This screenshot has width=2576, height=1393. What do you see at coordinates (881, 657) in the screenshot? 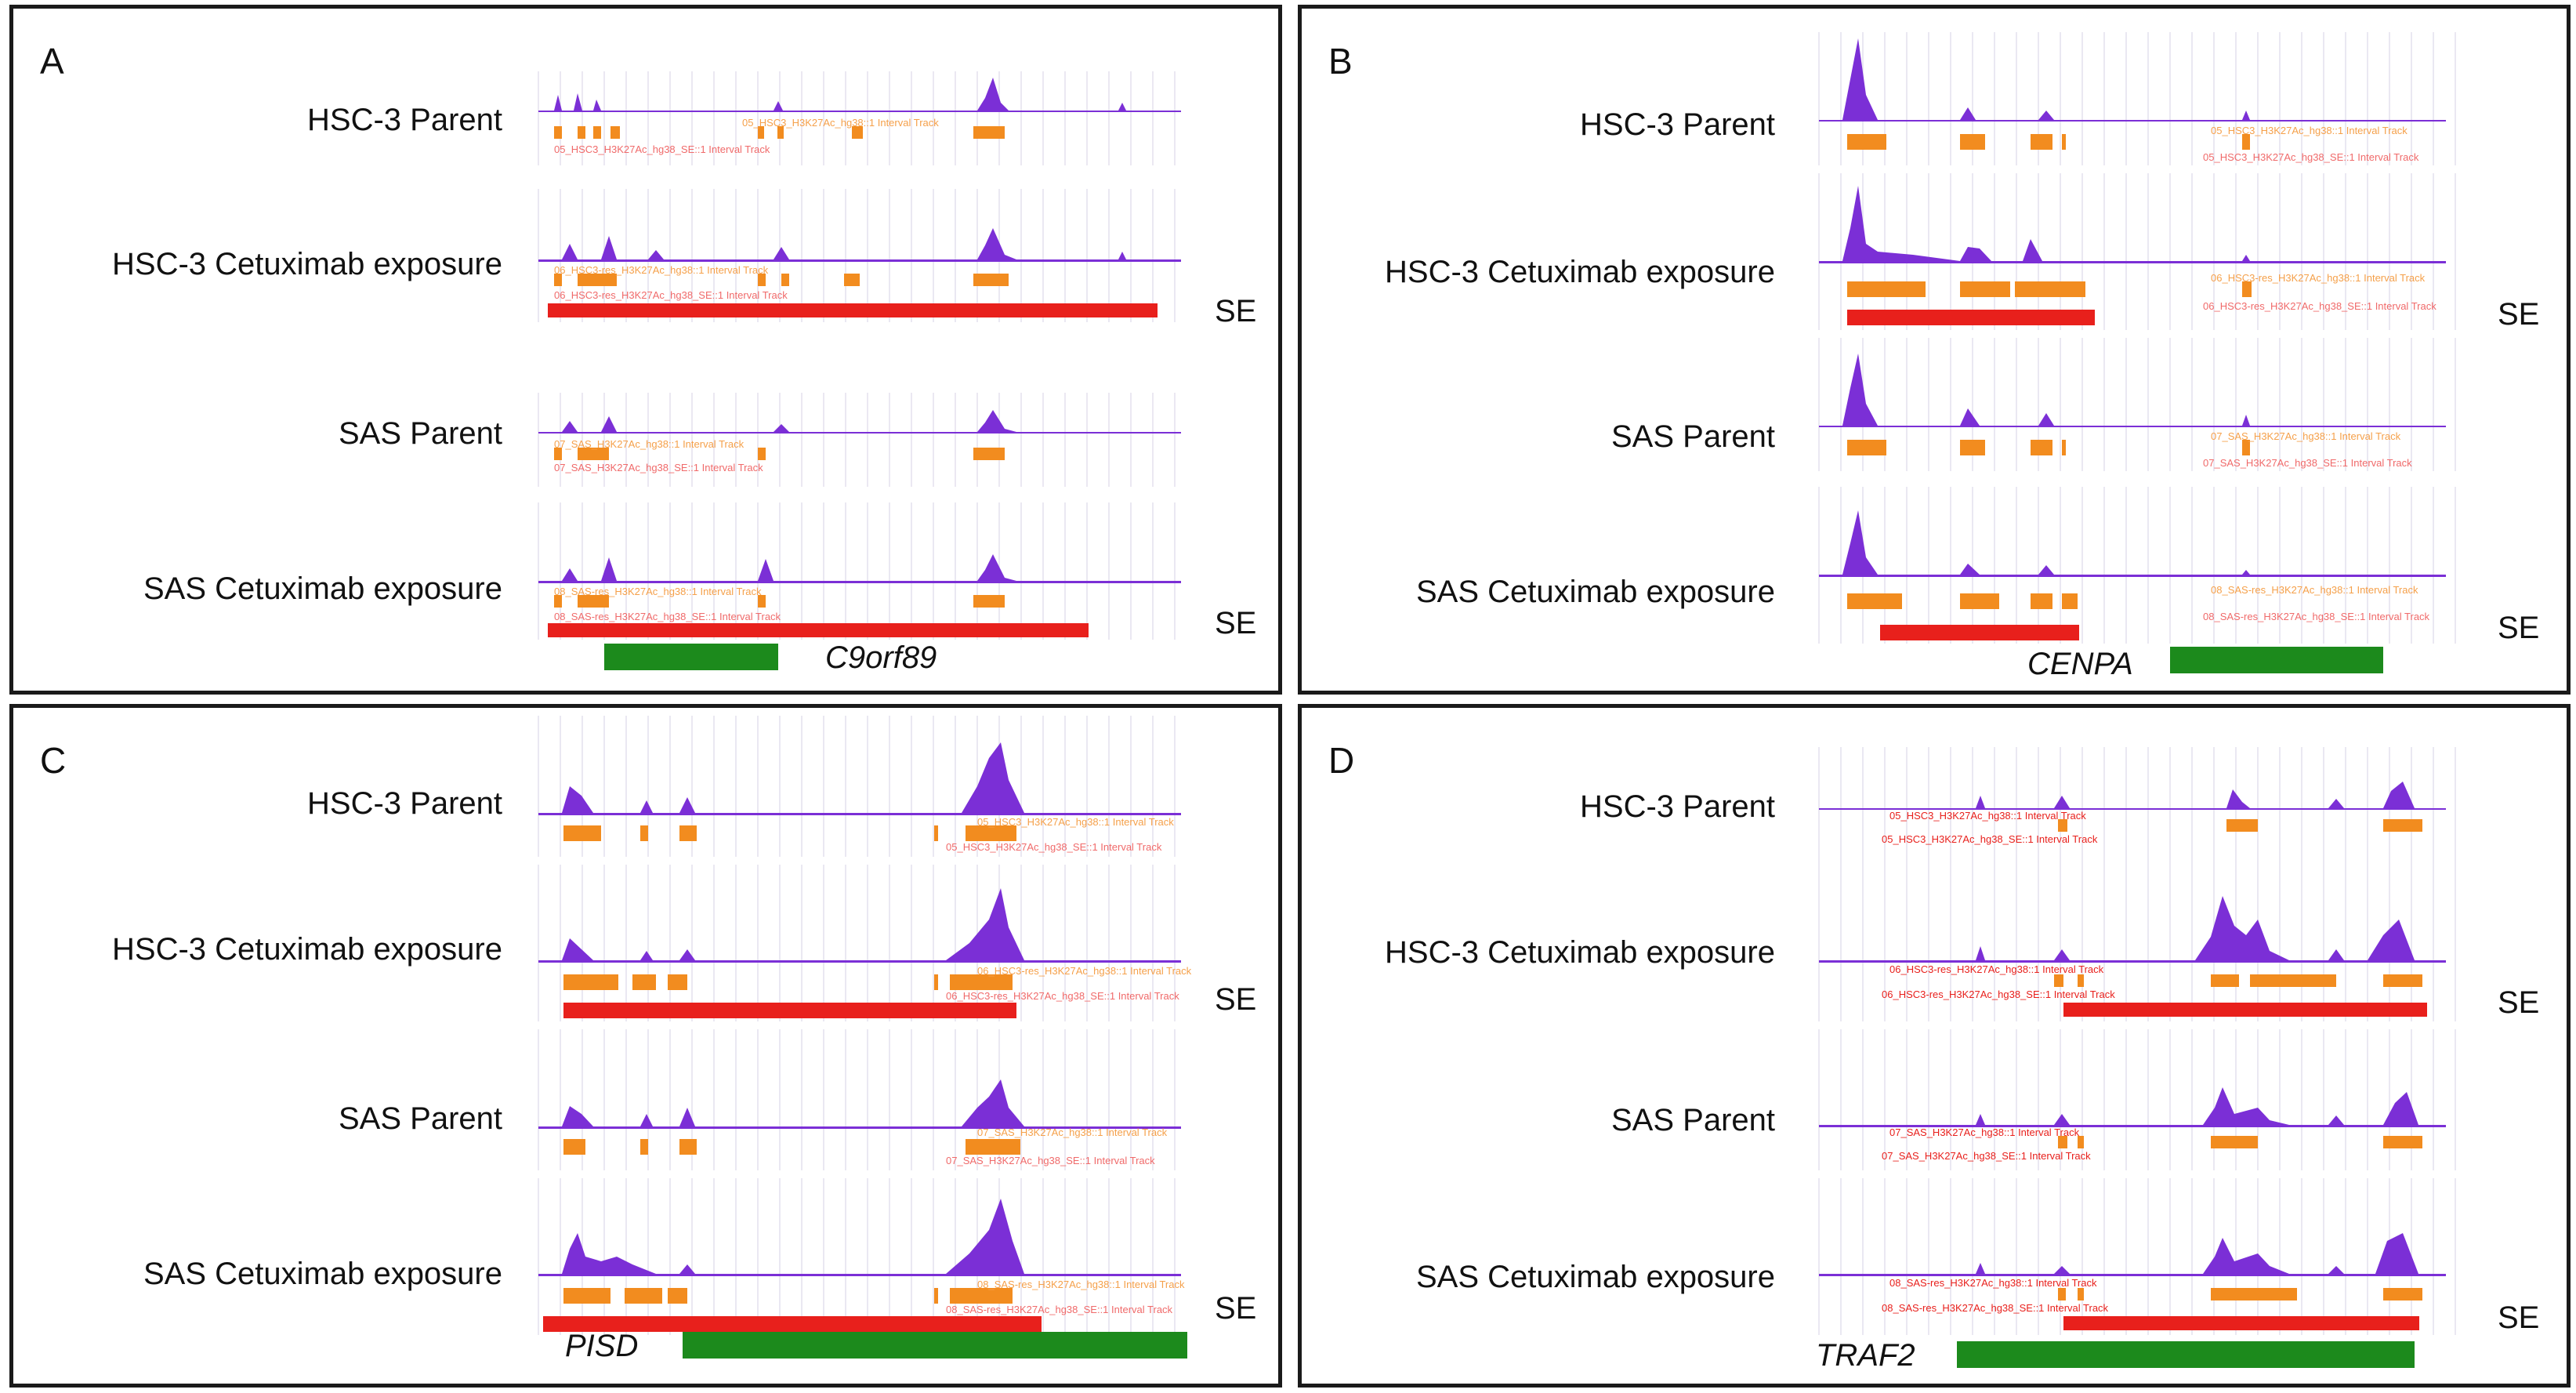
I see `gene-label: C9orf89` at bounding box center [881, 657].